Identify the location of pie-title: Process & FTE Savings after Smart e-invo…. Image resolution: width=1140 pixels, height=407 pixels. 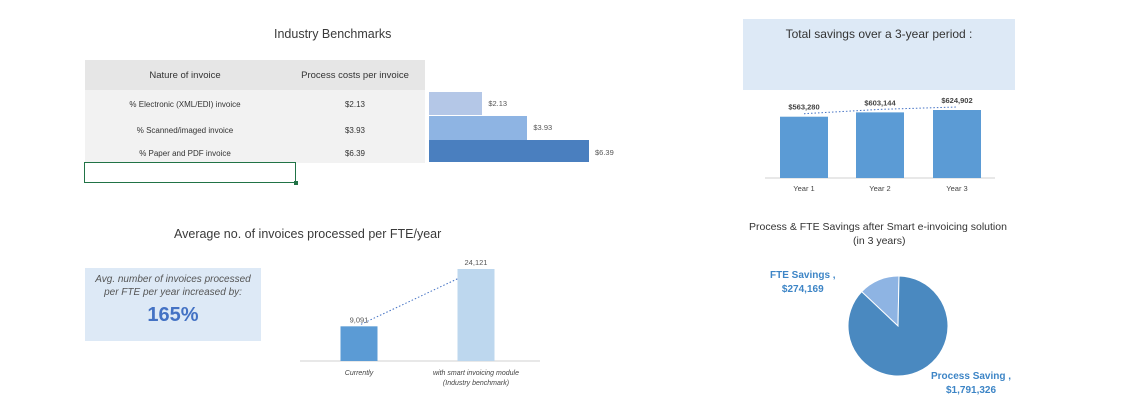
(878, 227).